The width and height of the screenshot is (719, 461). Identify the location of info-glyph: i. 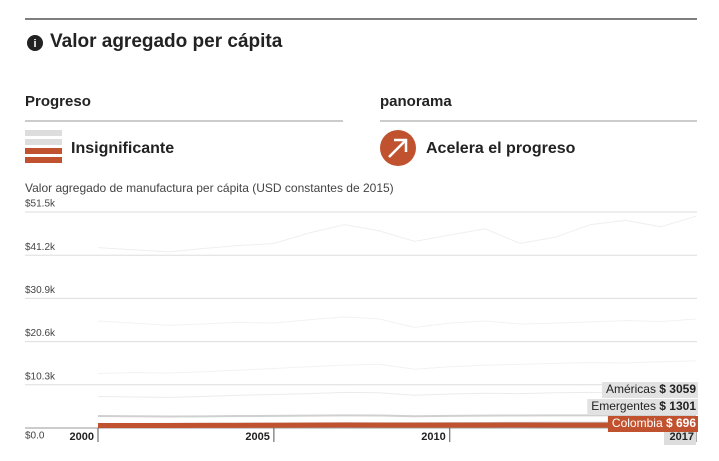
(34, 44).